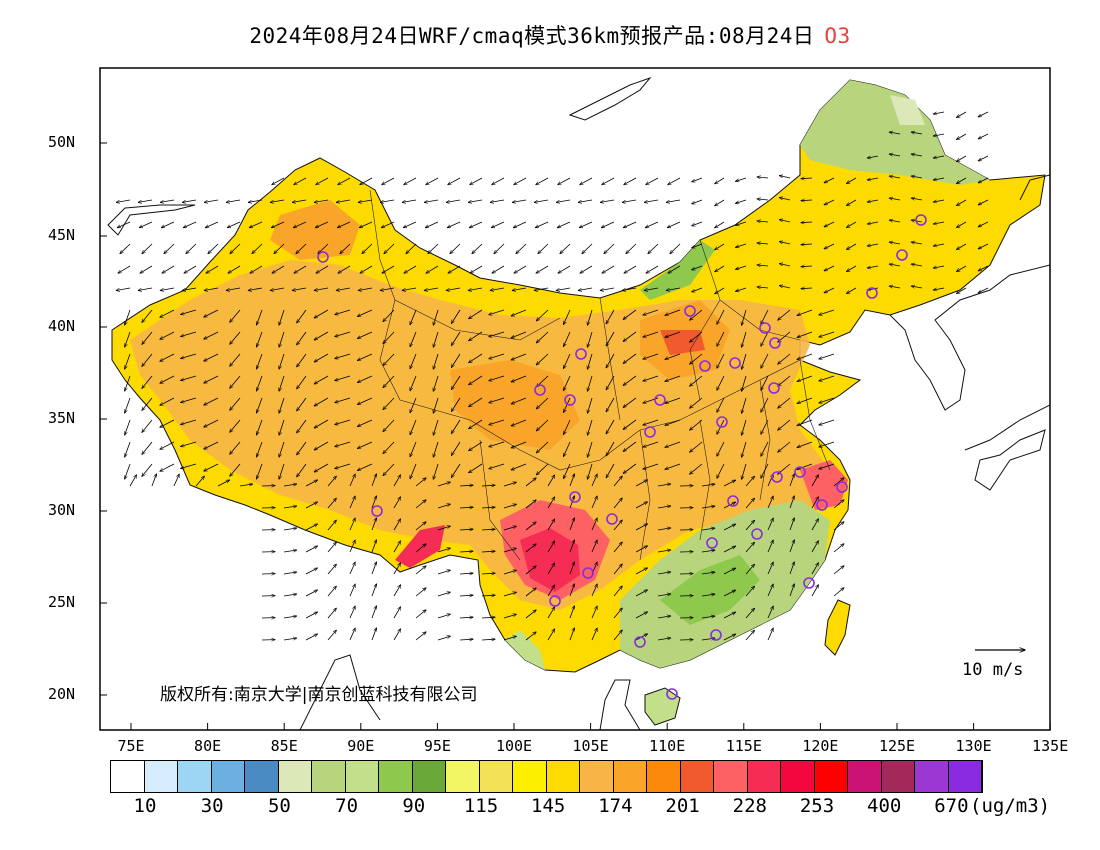  Describe the element at coordinates (824, 485) in the screenshot. I see `ozone-red-yangtze` at that location.